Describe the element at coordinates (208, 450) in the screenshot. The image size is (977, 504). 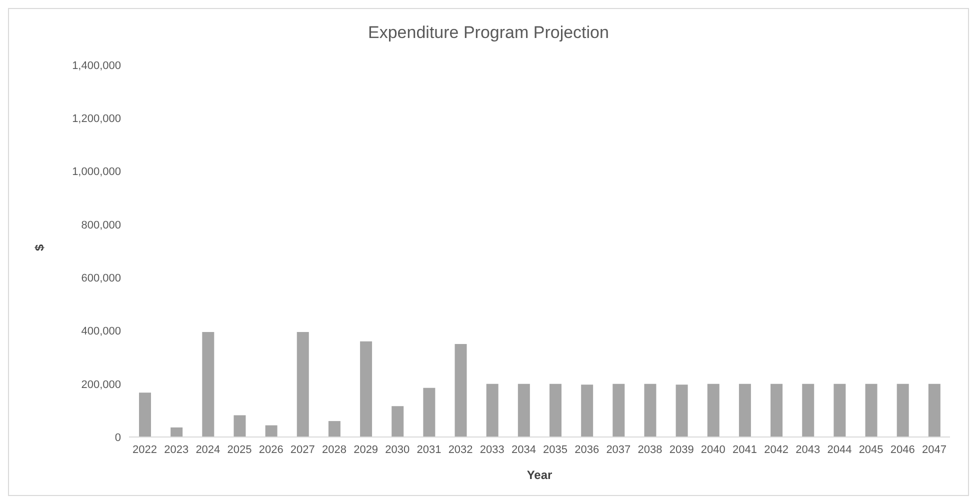
I see `x-tick-label: 2024` at that location.